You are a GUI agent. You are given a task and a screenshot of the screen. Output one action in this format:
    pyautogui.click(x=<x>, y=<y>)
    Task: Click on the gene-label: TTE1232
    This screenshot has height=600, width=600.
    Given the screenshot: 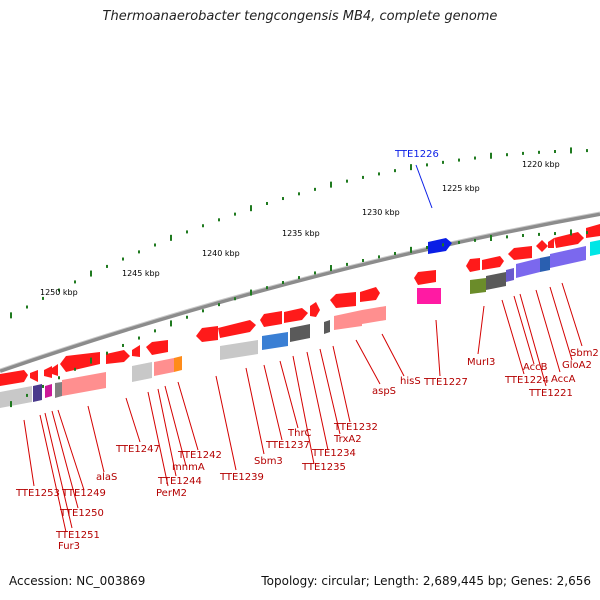 What is the action you would take?
    pyautogui.click(x=355, y=427)
    